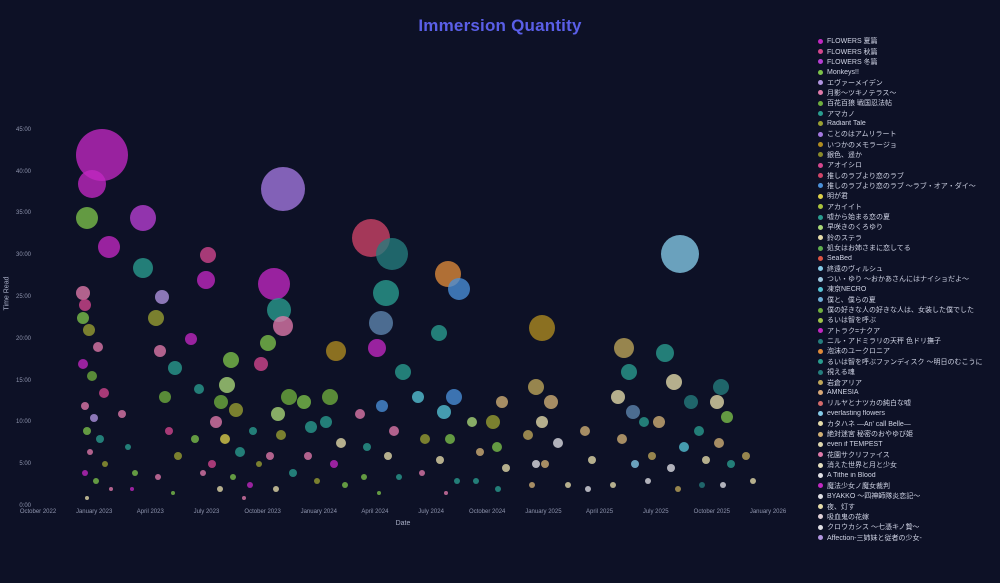 This screenshot has width=1000, height=583. Describe the element at coordinates (907, 413) in the screenshot. I see `legend-item: everlasting flowers` at that location.